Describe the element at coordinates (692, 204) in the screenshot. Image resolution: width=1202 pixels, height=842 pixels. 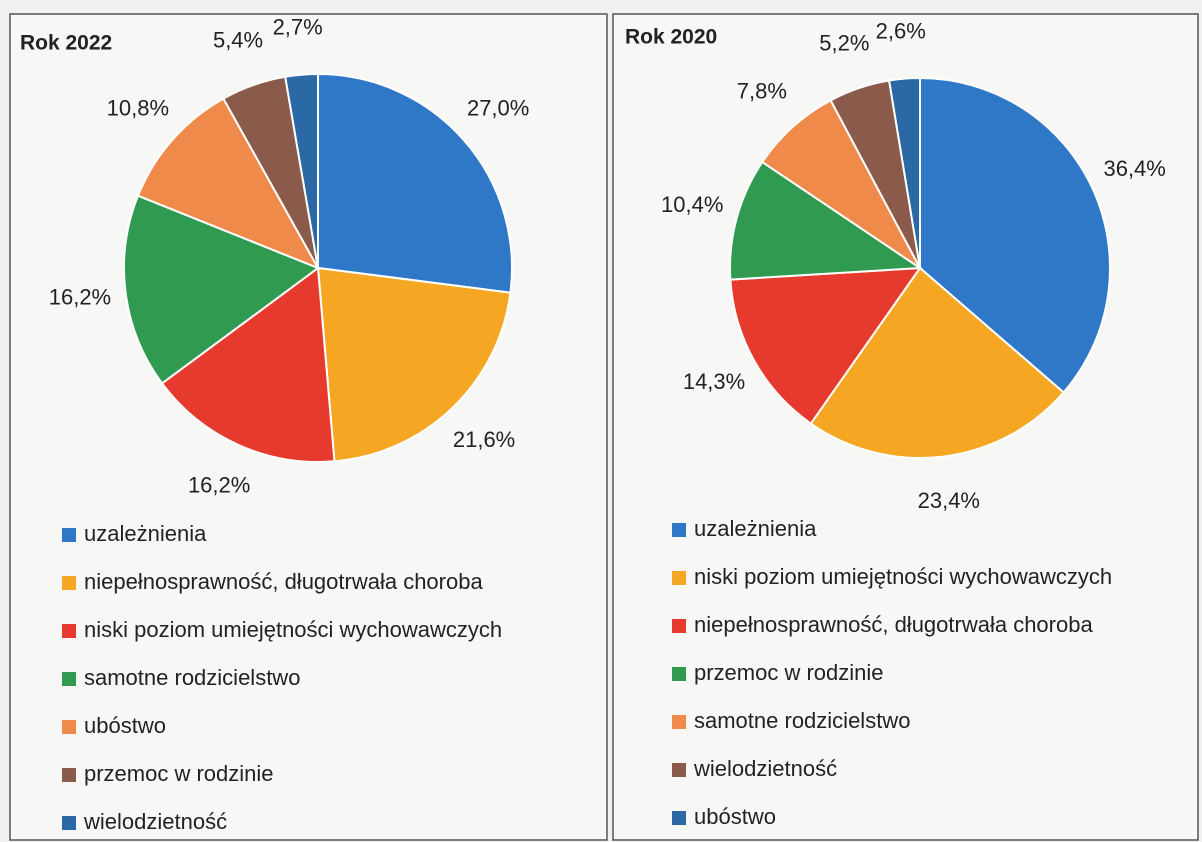
I see `data-label: 10,4%` at that location.